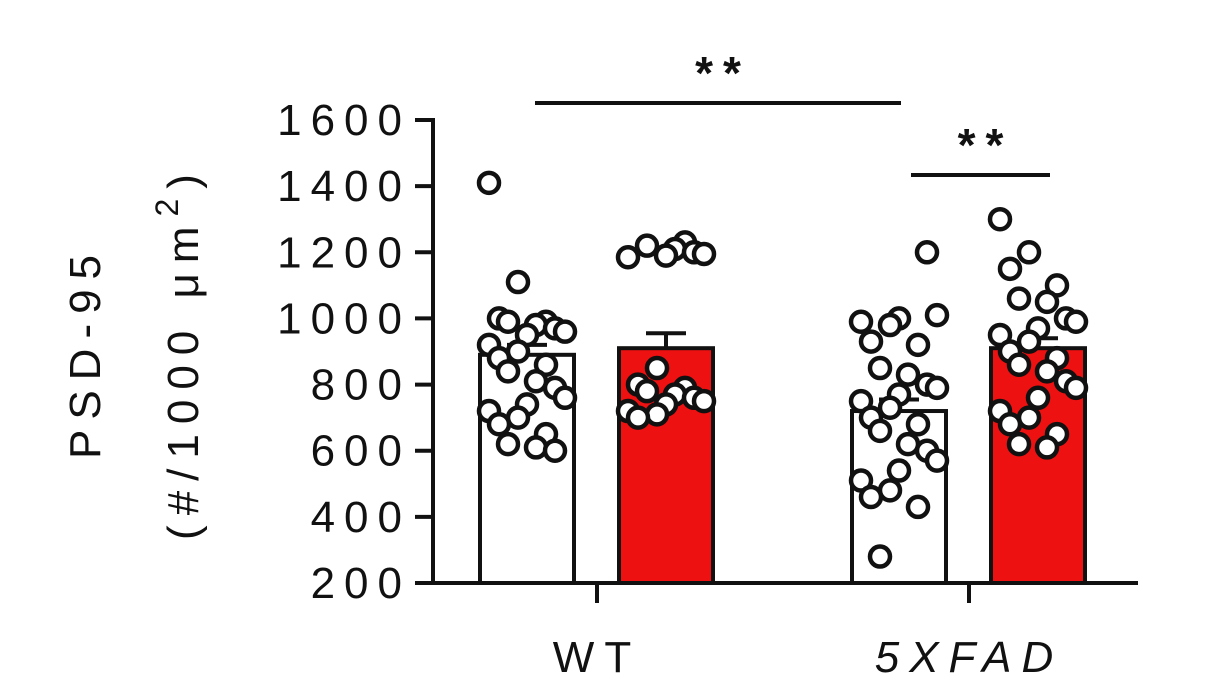 Image resolution: width=1210 pixels, height=690 pixels. What do you see at coordinates (344, 186) in the screenshot?
I see `y-tick-label-6: 1400` at bounding box center [344, 186].